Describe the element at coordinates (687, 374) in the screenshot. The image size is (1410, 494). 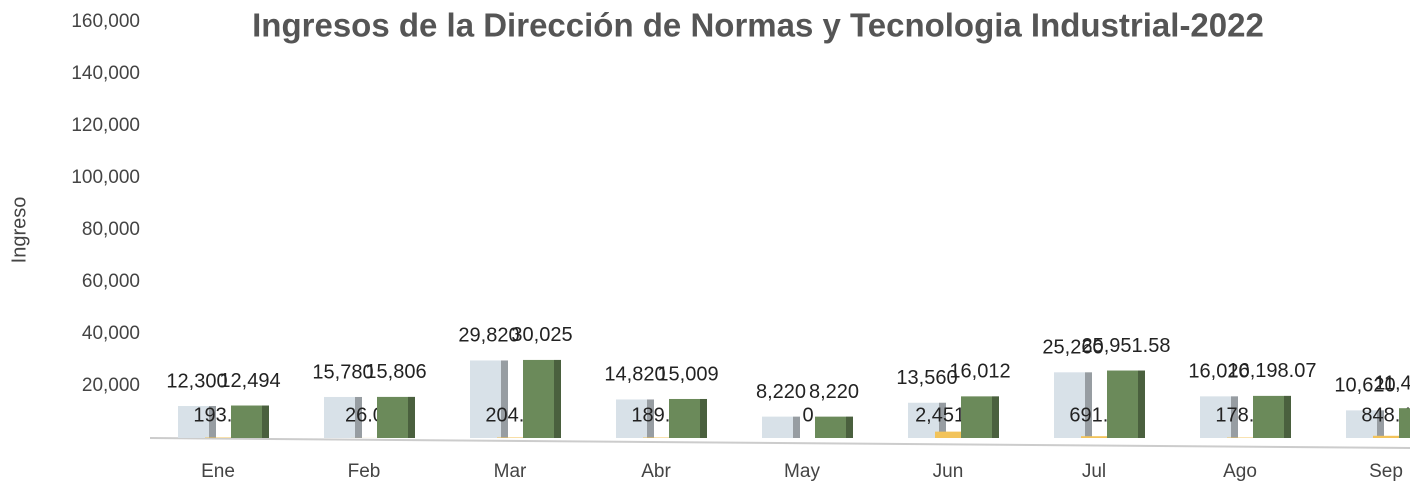
I see `data-label: 15,009` at that location.